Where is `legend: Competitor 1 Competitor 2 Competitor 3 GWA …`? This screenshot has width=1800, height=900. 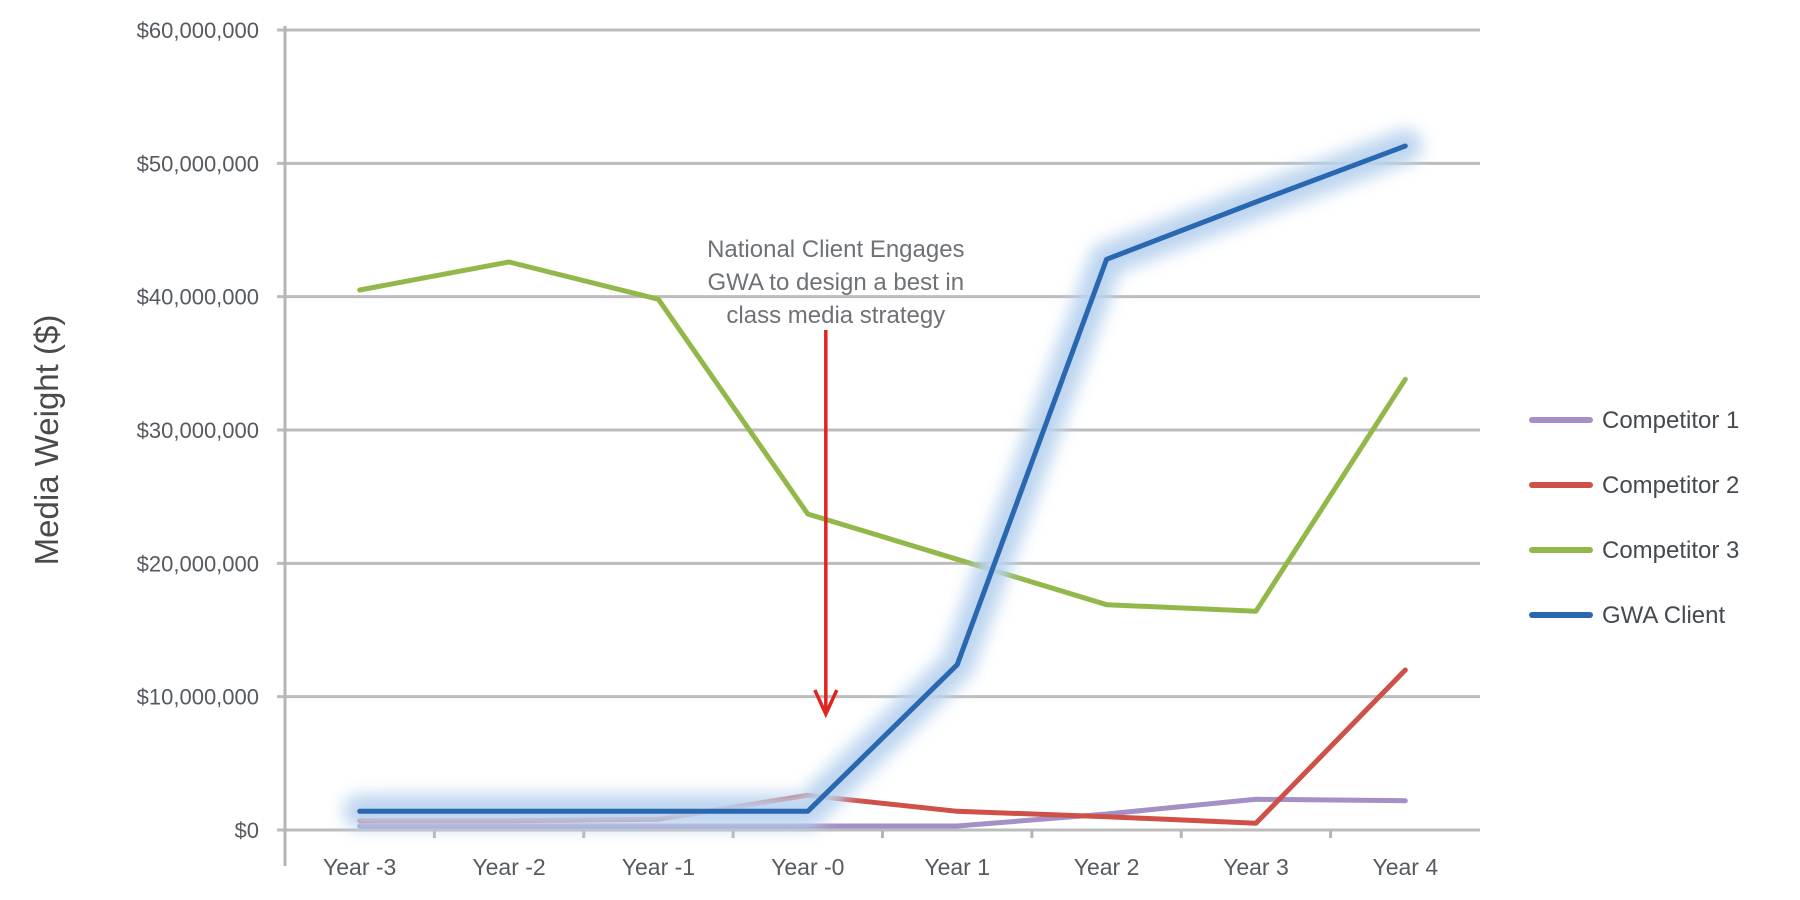 legend: Competitor 1 Competitor 2 Competitor 3 GWA … is located at coordinates (1634, 518).